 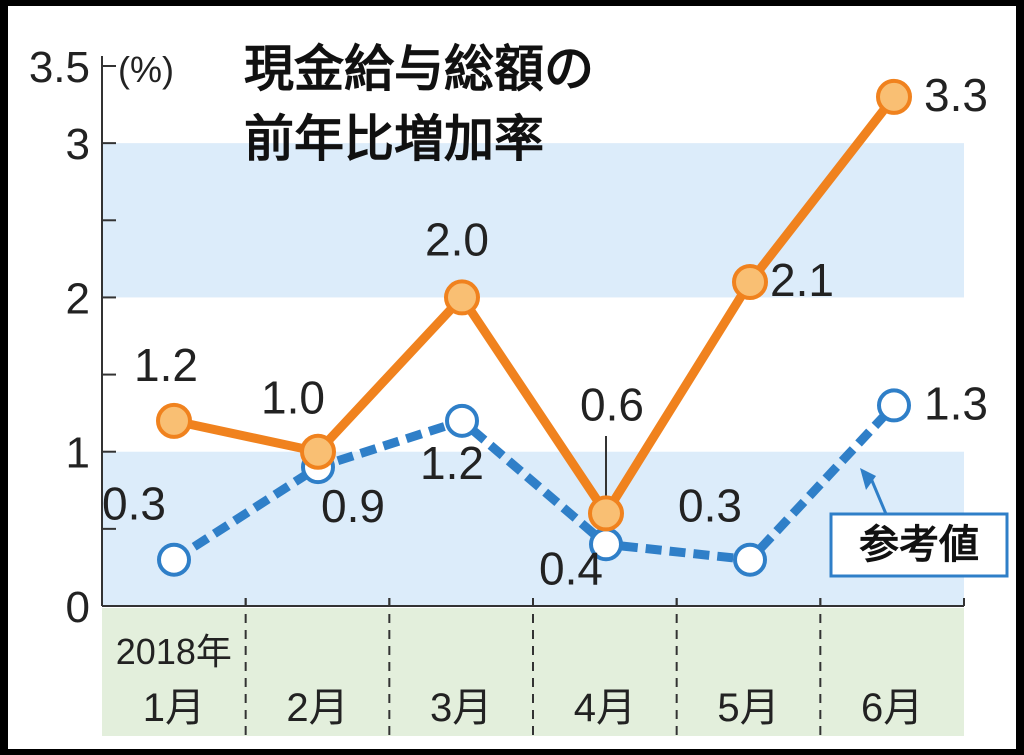 What do you see at coordinates (748, 708) in the screenshot?
I see `x-category-label: 5月` at bounding box center [748, 708].